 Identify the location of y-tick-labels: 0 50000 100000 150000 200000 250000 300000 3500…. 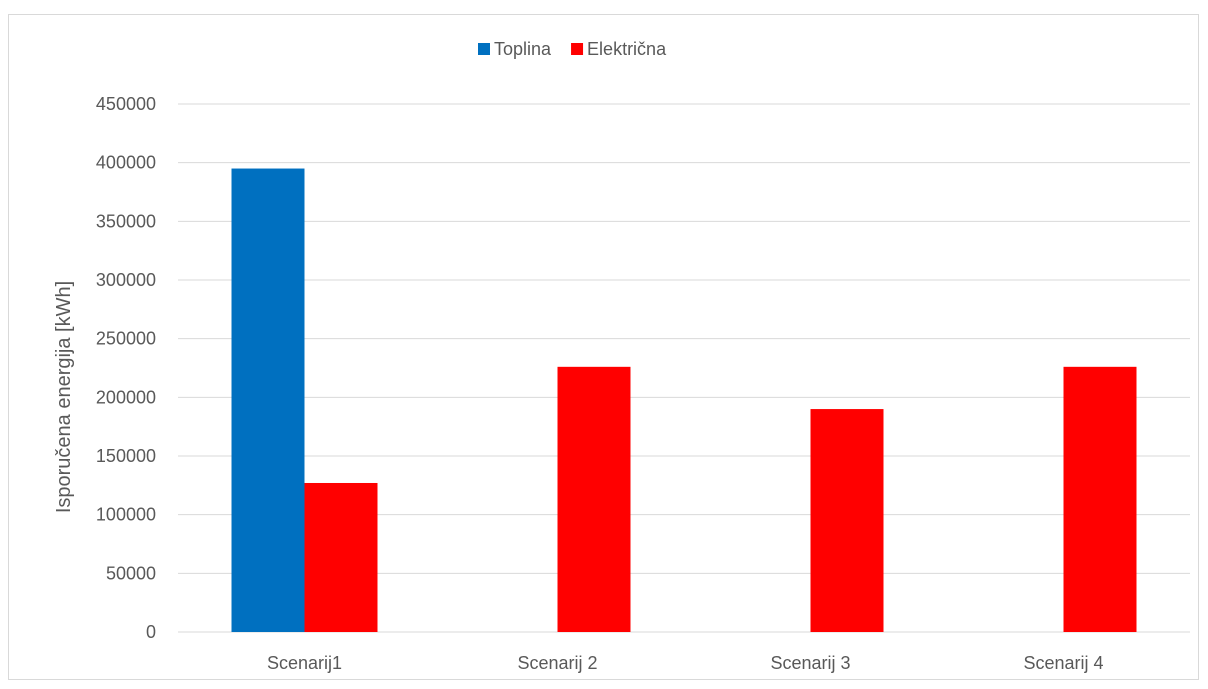
(126, 368).